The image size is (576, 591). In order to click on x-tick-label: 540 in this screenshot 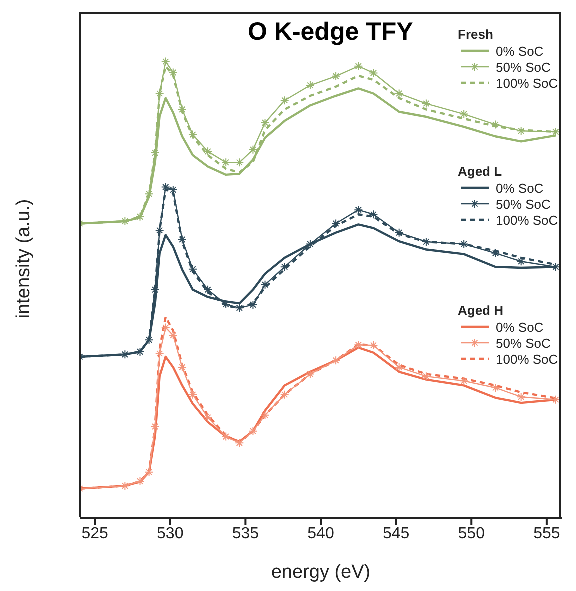, I will do `click(321, 533)`.